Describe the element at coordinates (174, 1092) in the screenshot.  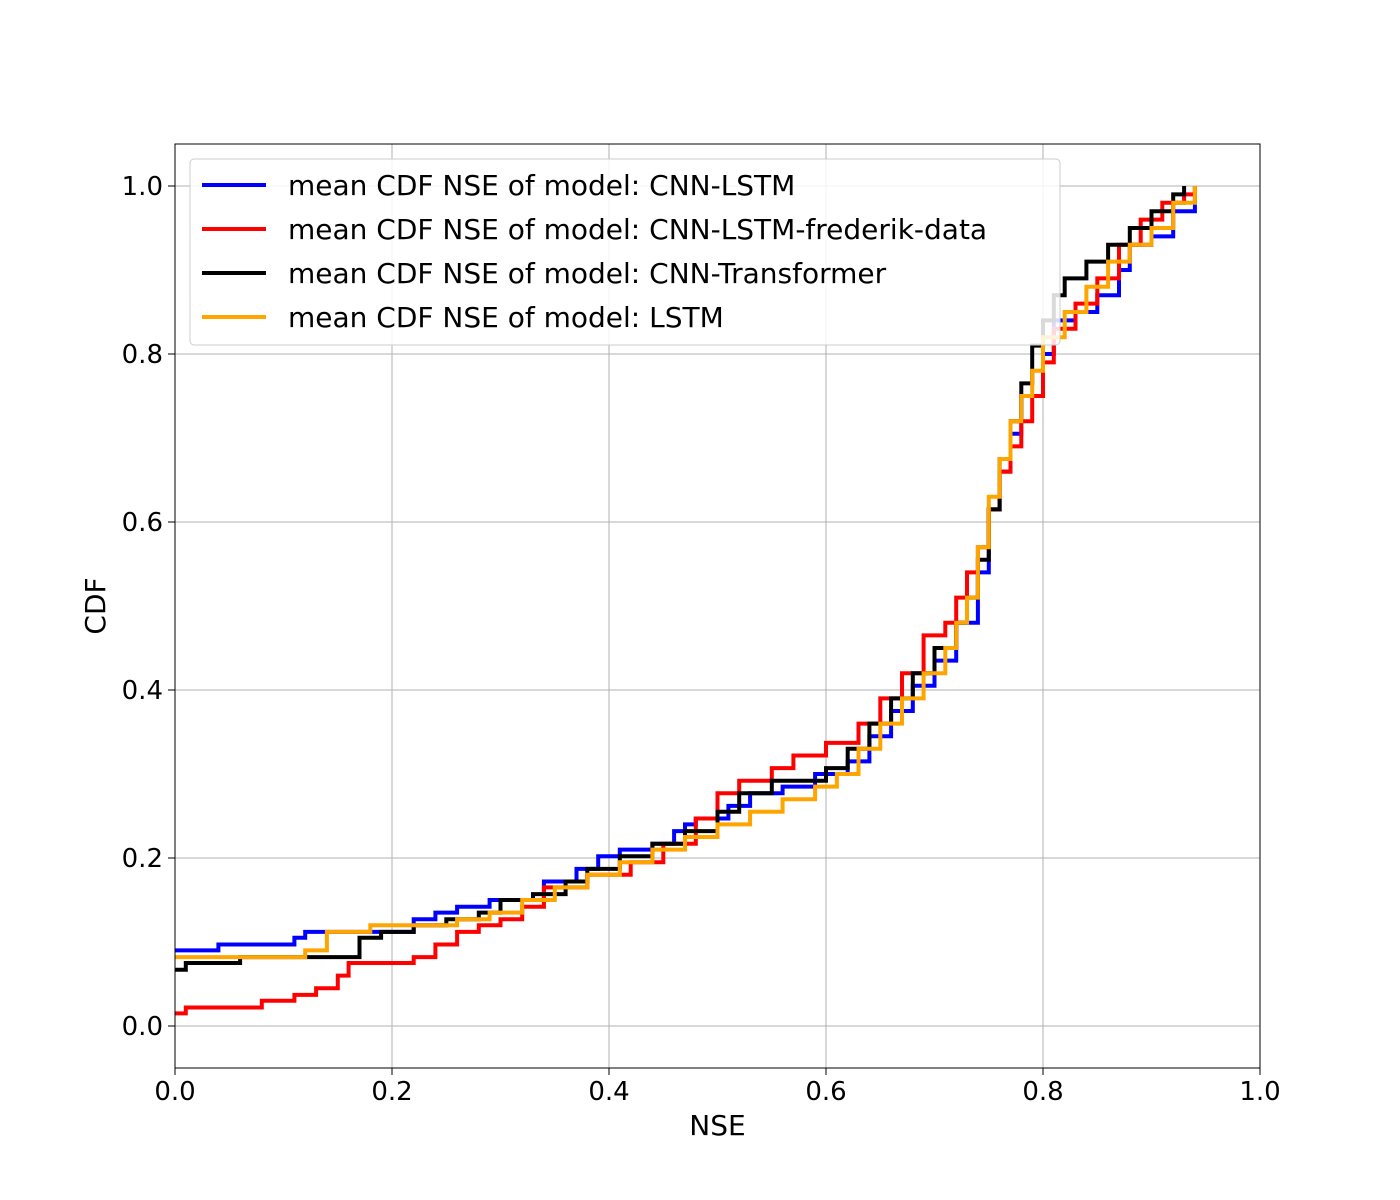
I see `x-tick-label: 0.0` at that location.